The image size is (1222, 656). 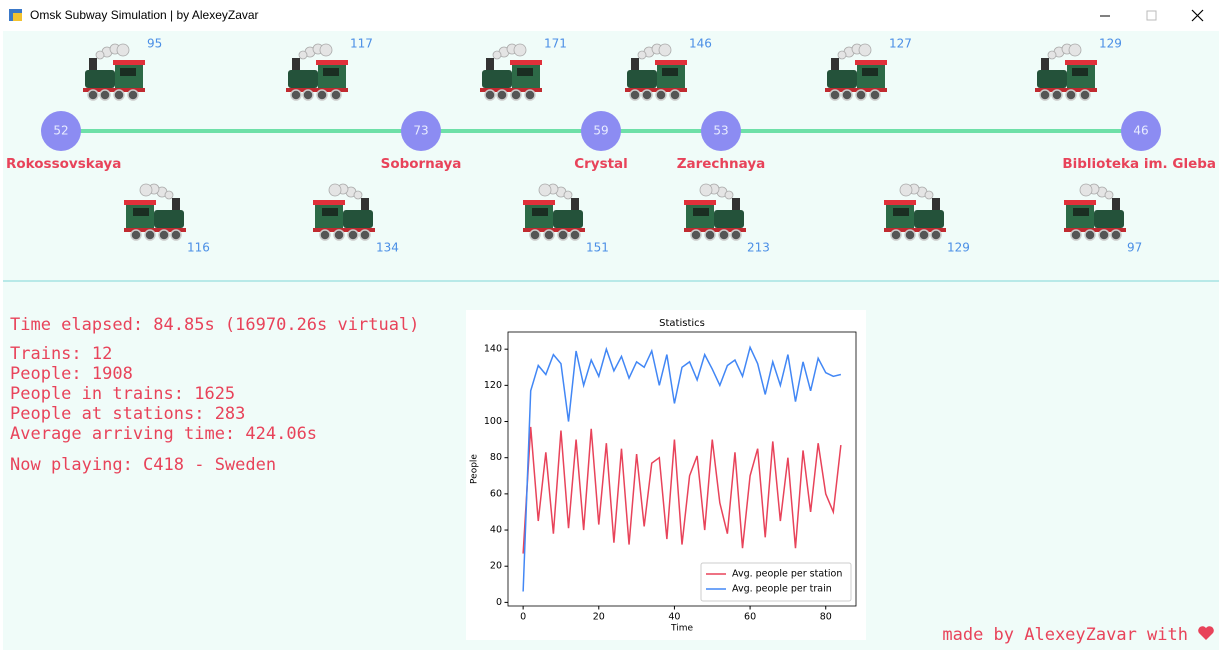 I want to click on station-people: 52, so click(x=60, y=131).